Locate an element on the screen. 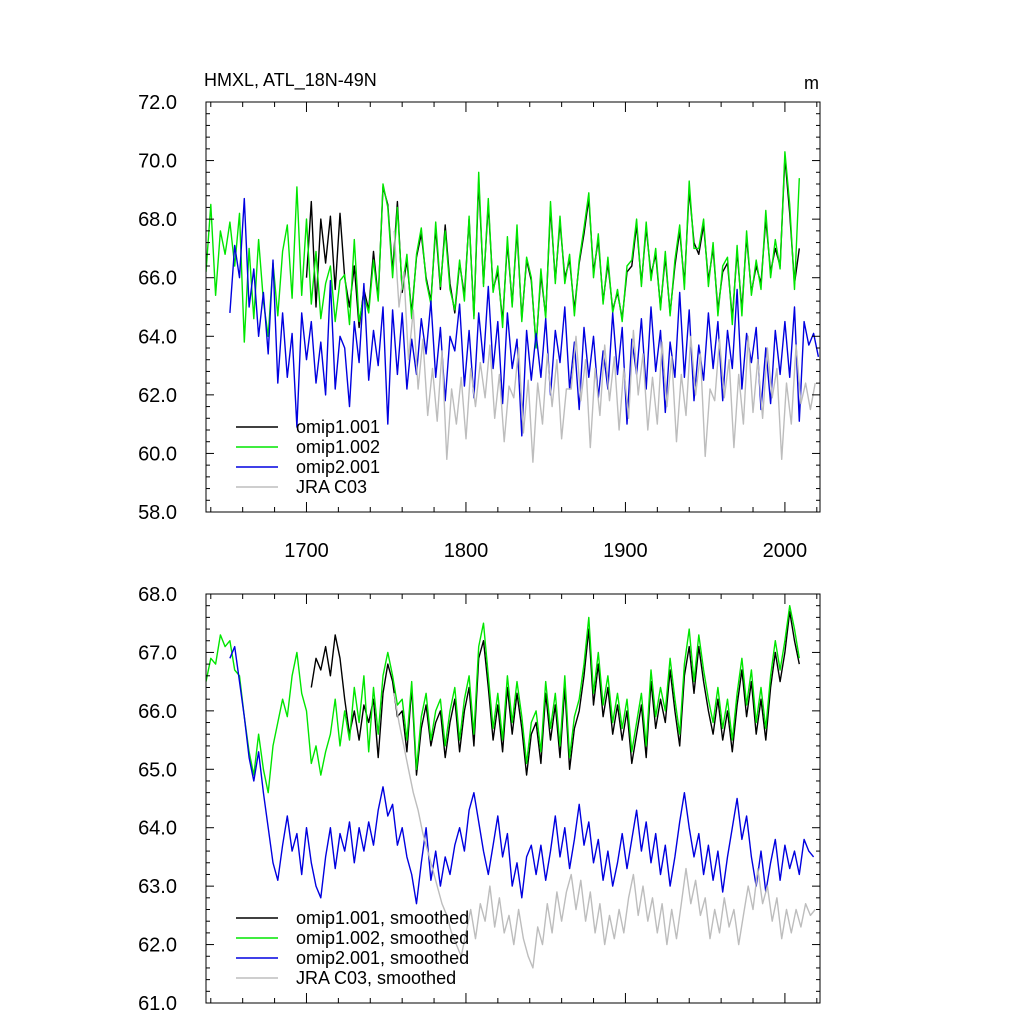 Image resolution: width=1024 pixels, height=1024 pixels. x-tick-label: 1700 is located at coordinates (306, 551).